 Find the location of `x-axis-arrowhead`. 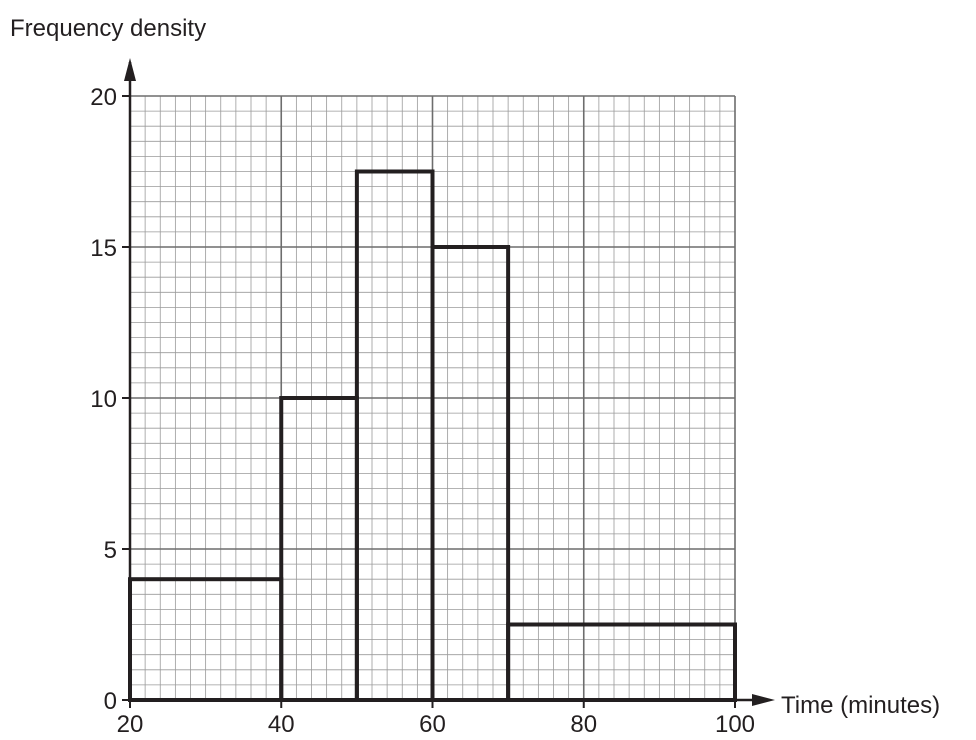

x-axis-arrowhead is located at coordinates (763, 700).